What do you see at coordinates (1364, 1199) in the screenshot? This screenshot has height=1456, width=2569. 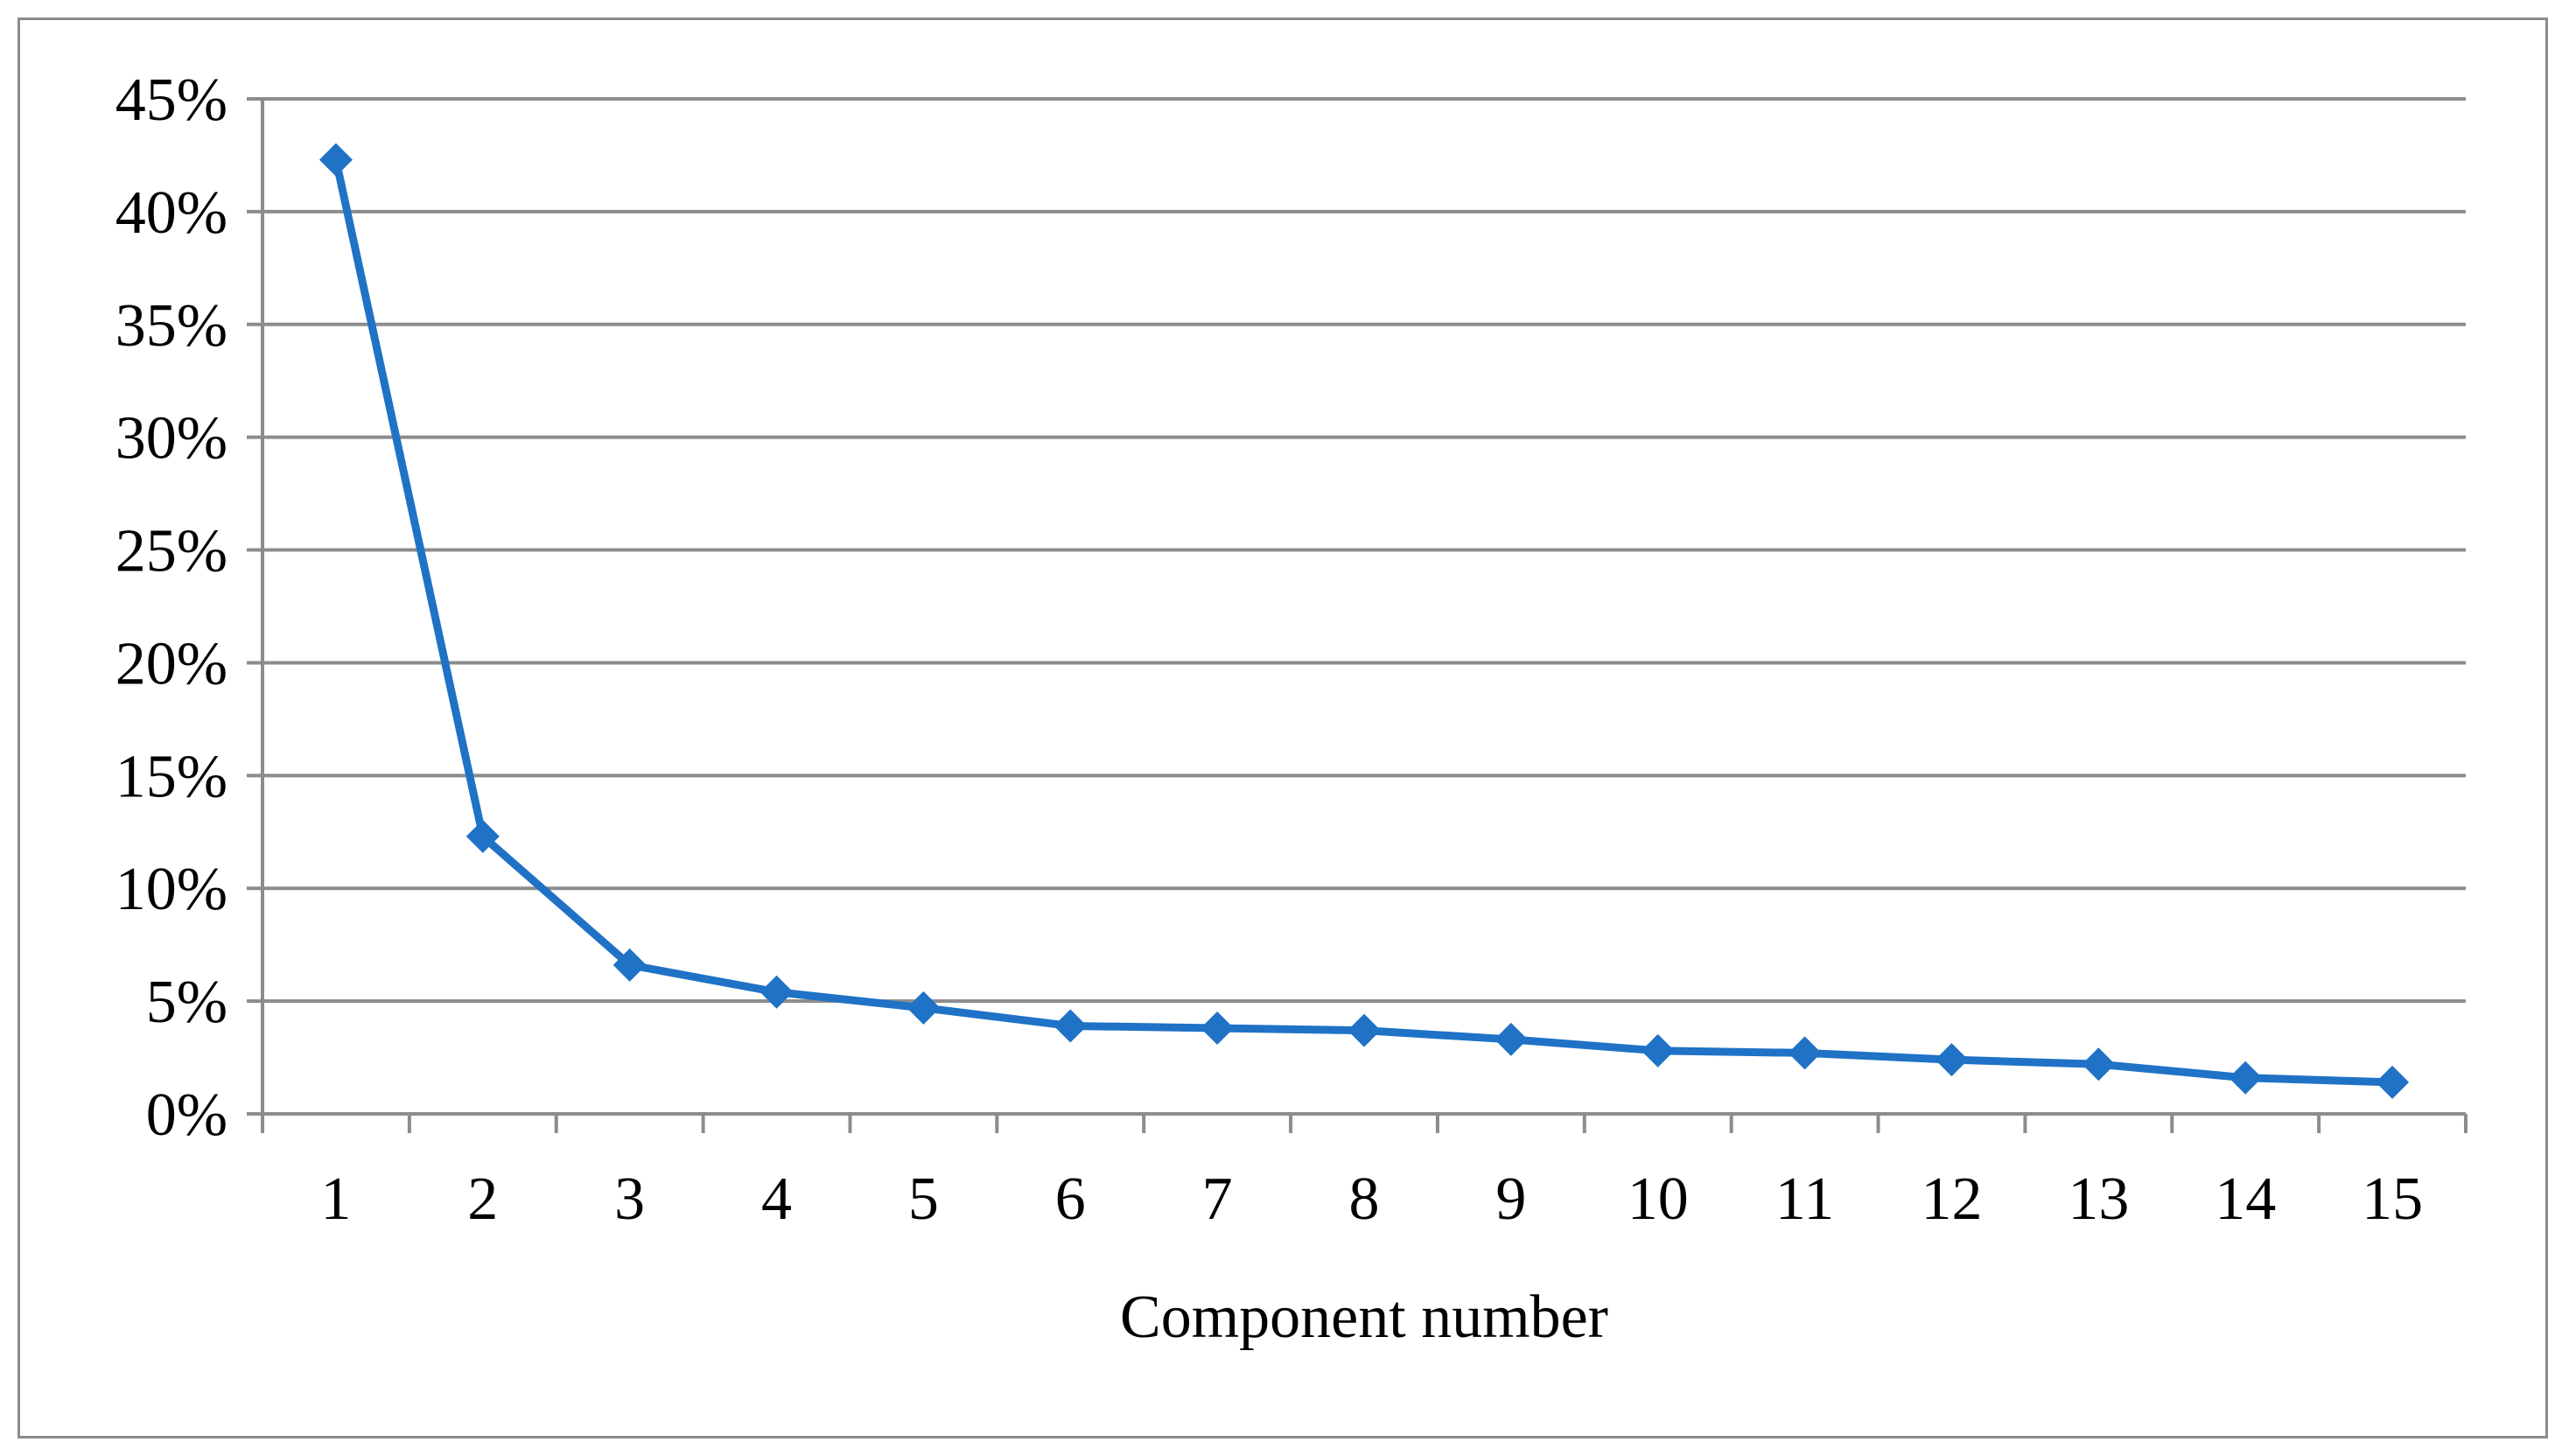 I see `x-tick-label: 8` at bounding box center [1364, 1199].